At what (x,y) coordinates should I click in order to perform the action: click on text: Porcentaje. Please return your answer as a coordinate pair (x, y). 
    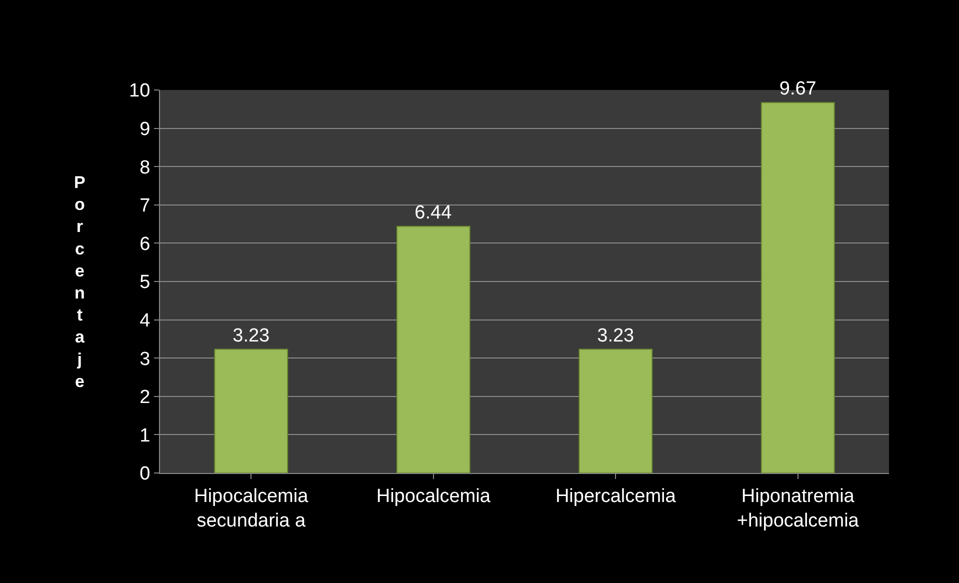
    Looking at the image, I should click on (80, 282).